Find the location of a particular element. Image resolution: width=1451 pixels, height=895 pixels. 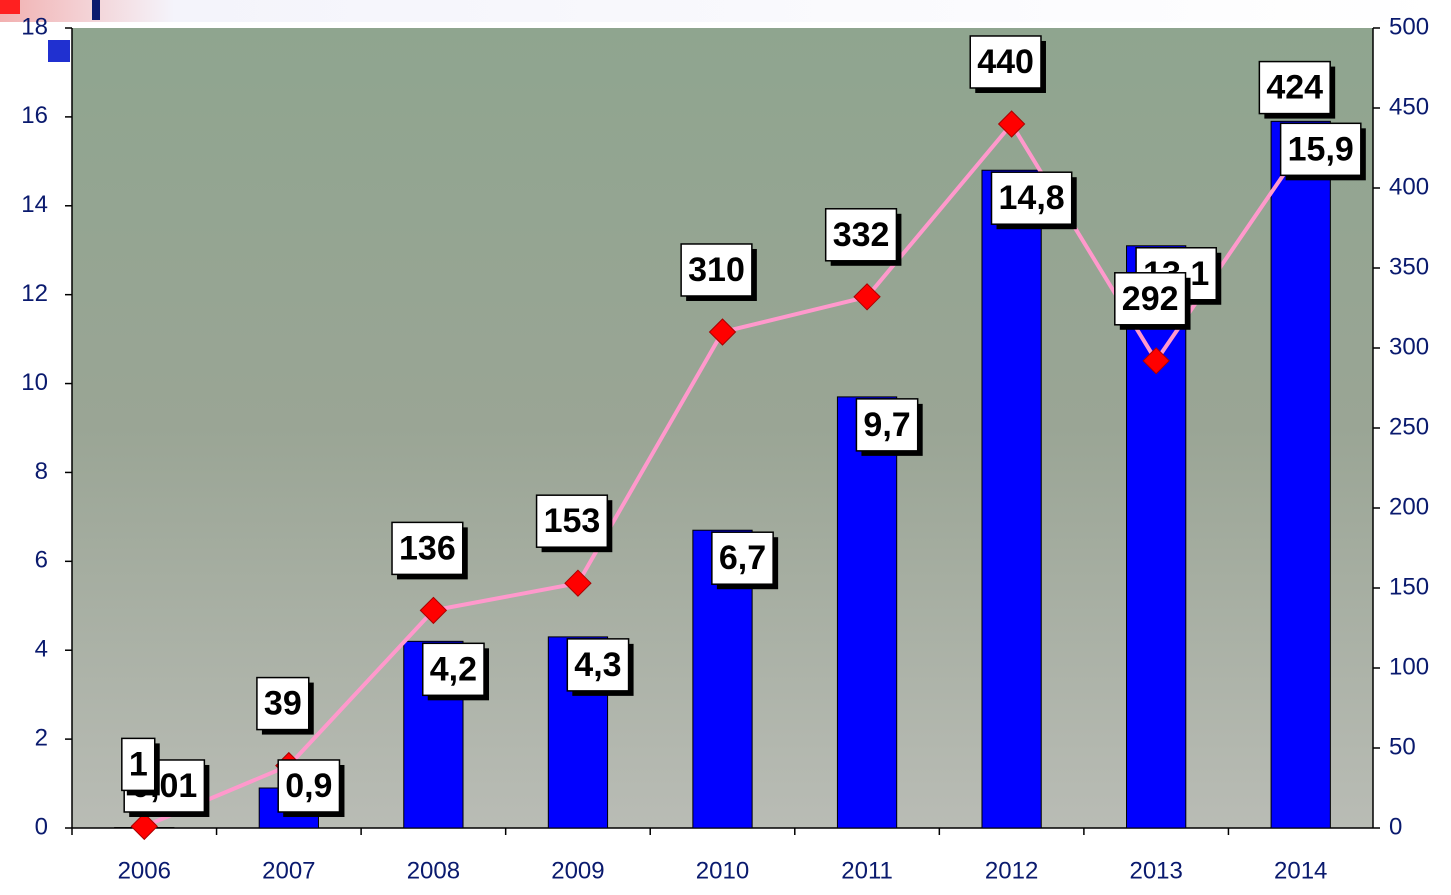

y2-tick-label: 500 is located at coordinates (1409, 26).